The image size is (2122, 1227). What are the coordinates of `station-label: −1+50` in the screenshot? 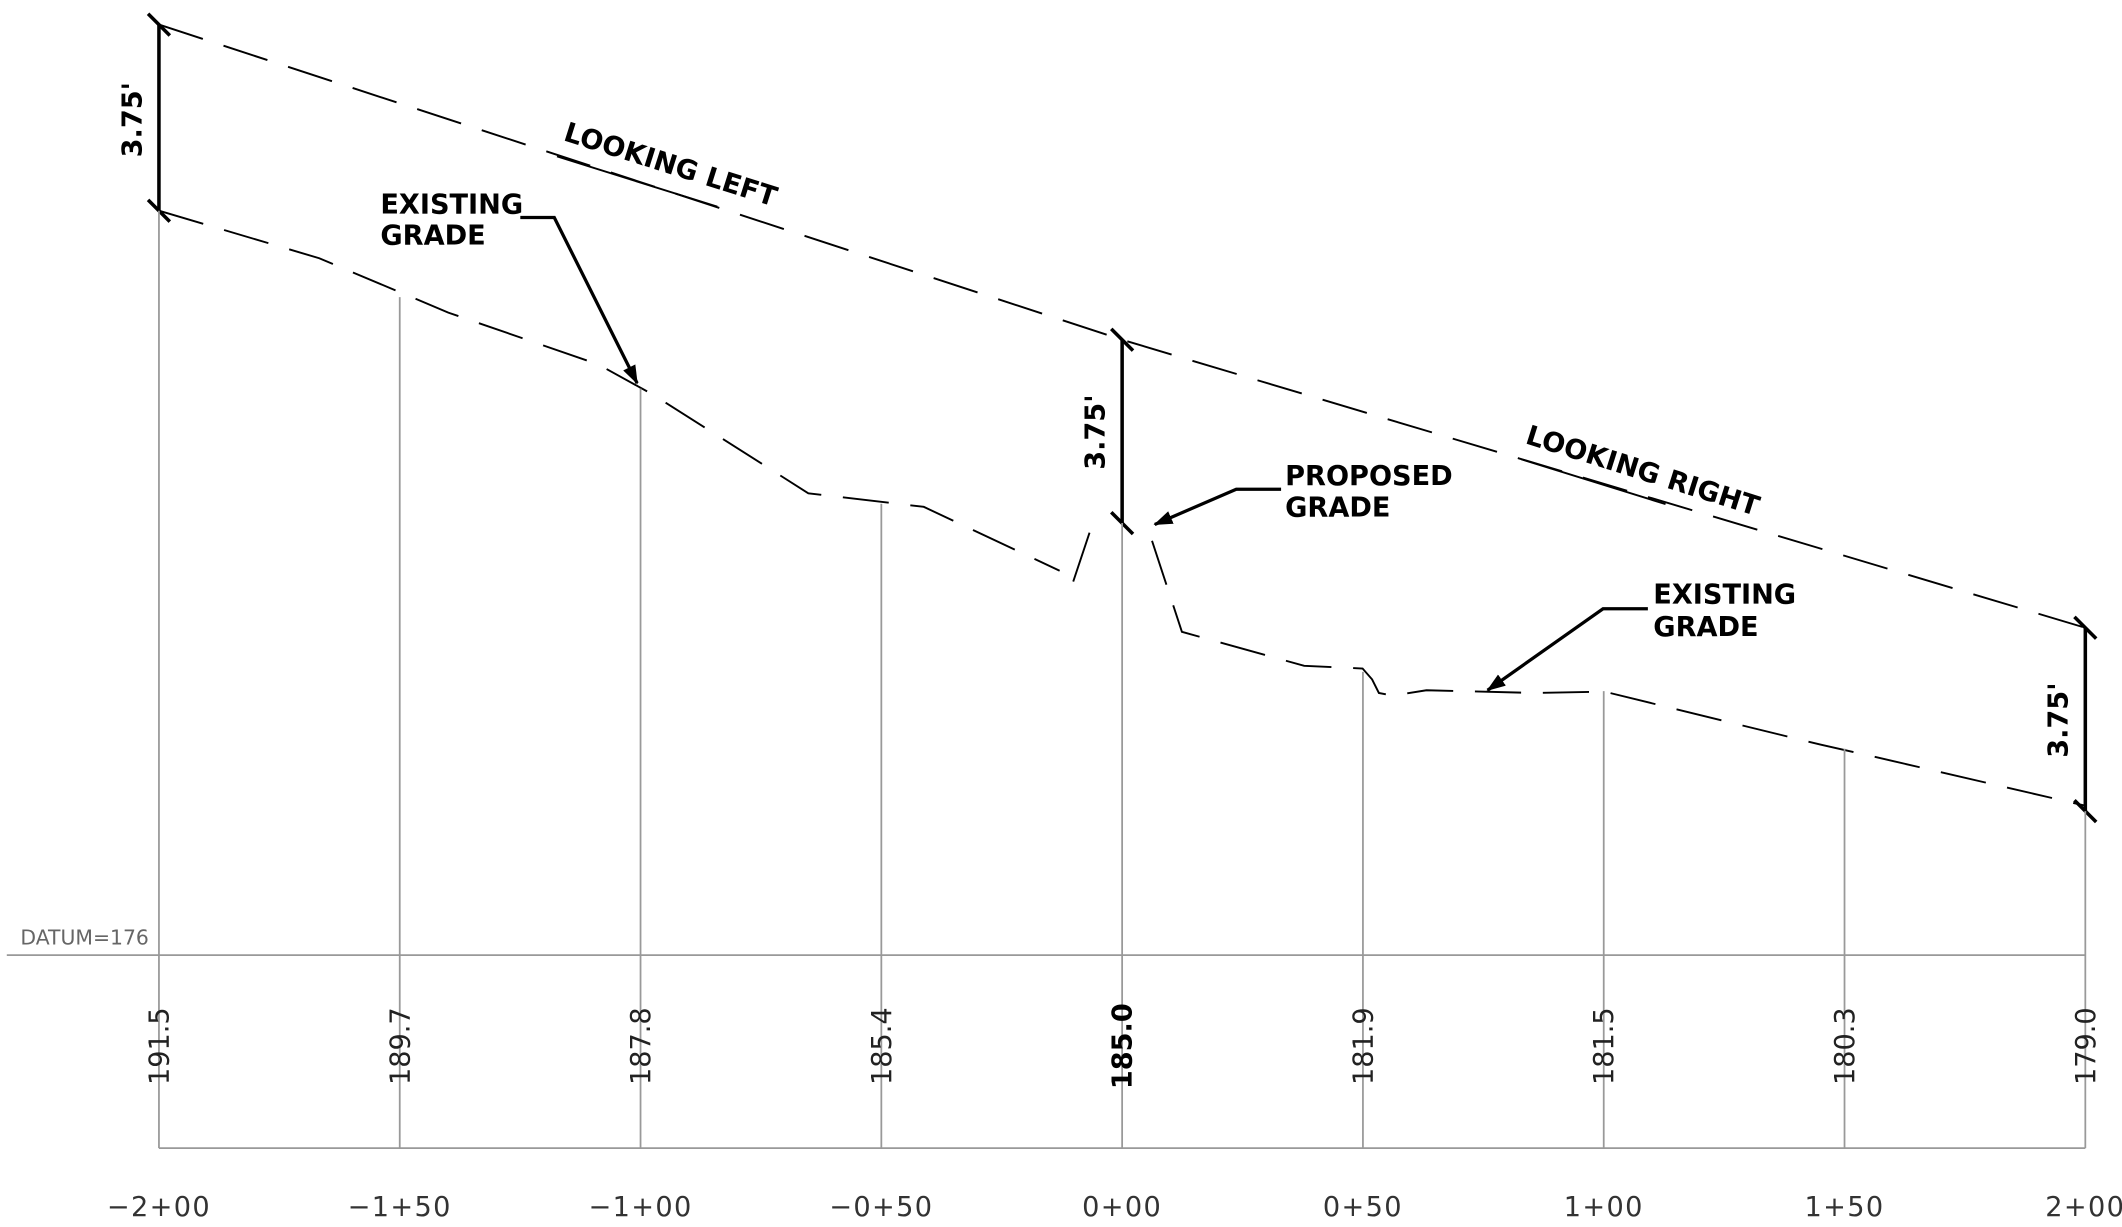 It's located at (400, 1207).